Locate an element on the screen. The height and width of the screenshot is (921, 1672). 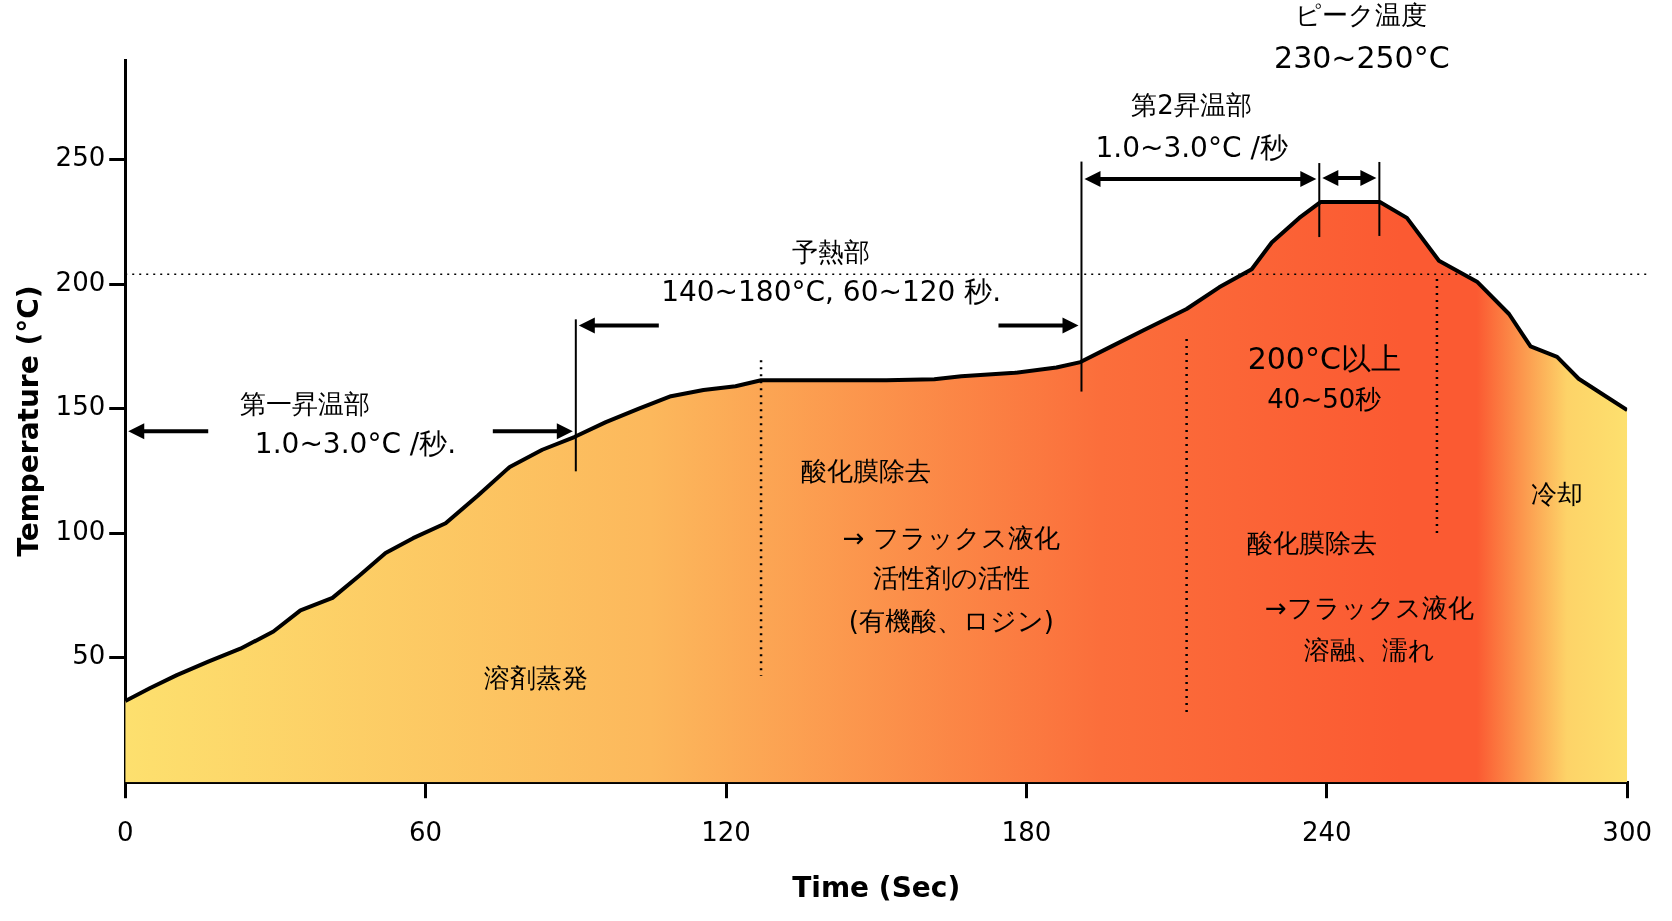
annotation: 1.0~3.0°C /秒. is located at coordinates (355, 444).